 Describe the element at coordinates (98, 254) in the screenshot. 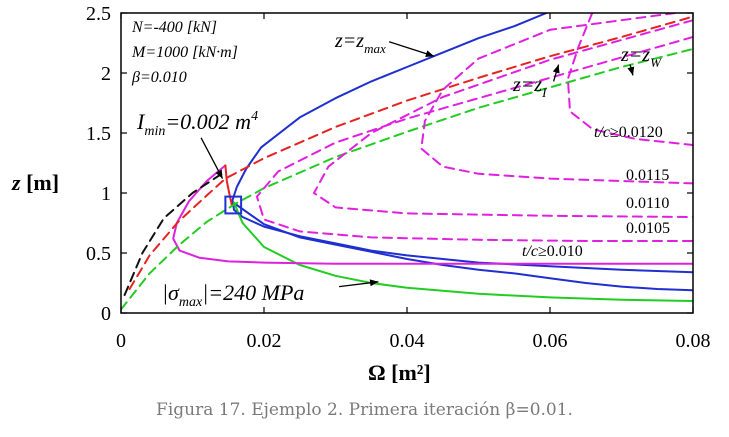

I see `y-tick-label: 0.5` at that location.